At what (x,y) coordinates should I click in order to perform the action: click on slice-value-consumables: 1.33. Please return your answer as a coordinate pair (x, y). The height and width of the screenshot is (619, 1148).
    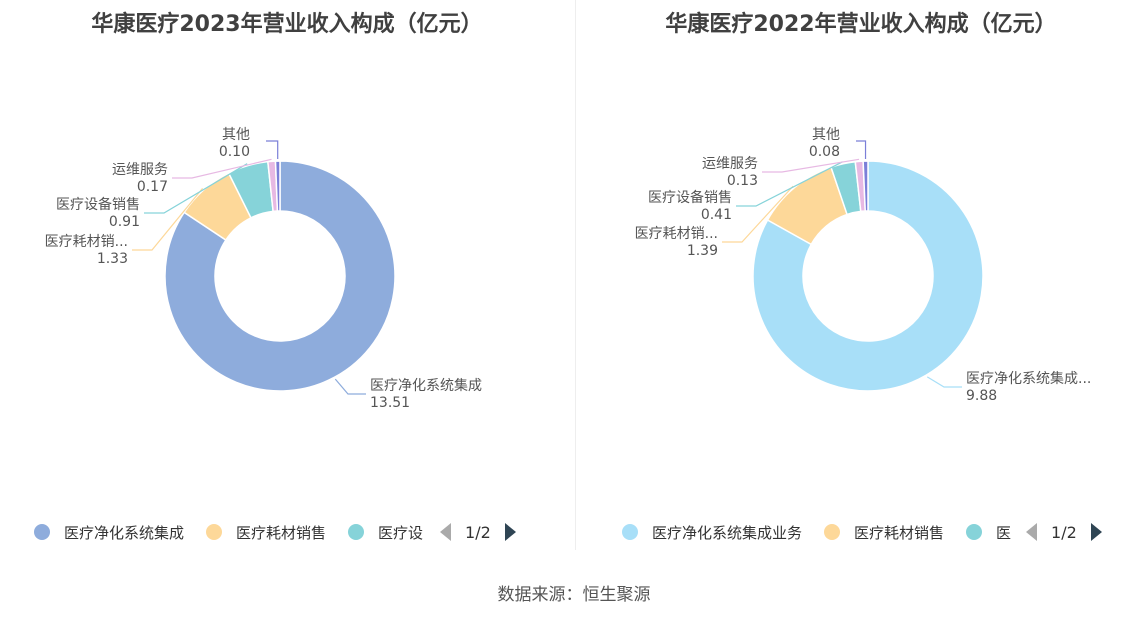
    Looking at the image, I should click on (112, 259).